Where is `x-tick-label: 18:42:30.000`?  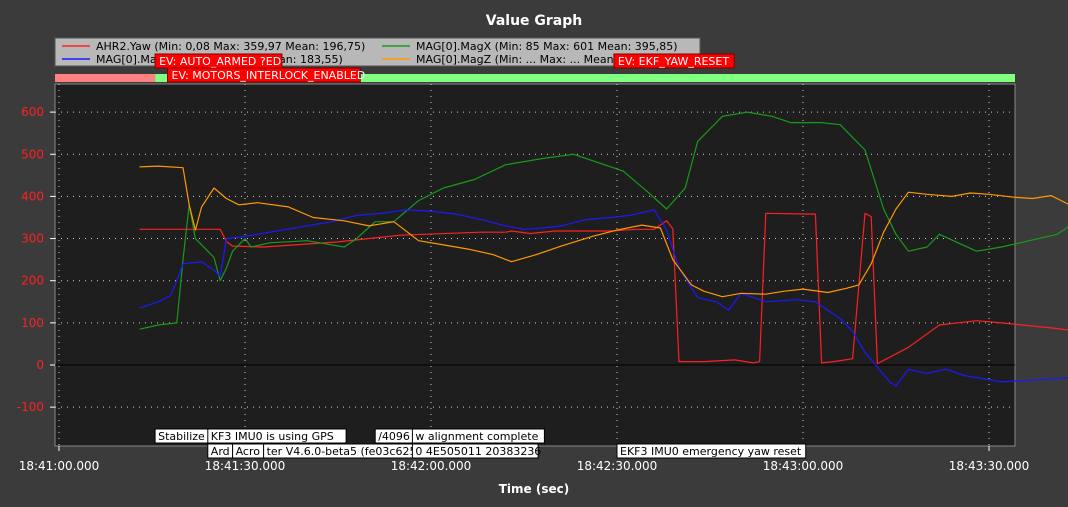
x-tick-label: 18:42:30.000 is located at coordinates (617, 466).